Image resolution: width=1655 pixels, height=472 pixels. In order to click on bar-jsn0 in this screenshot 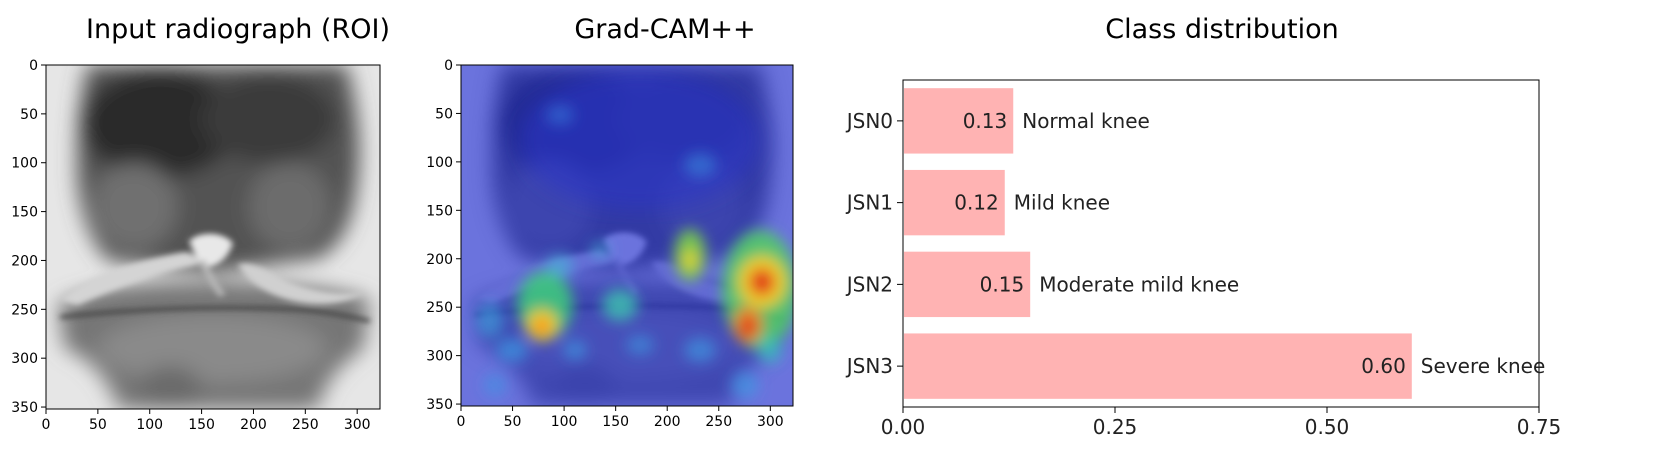, I will do `click(959, 121)`.